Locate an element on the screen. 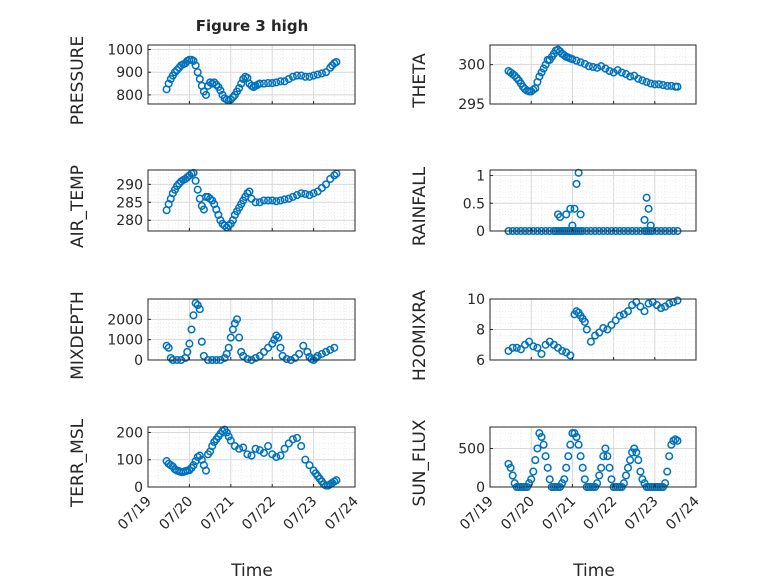 The height and width of the screenshot is (583, 778). x-tick-label: 07/21 is located at coordinates (218, 514).